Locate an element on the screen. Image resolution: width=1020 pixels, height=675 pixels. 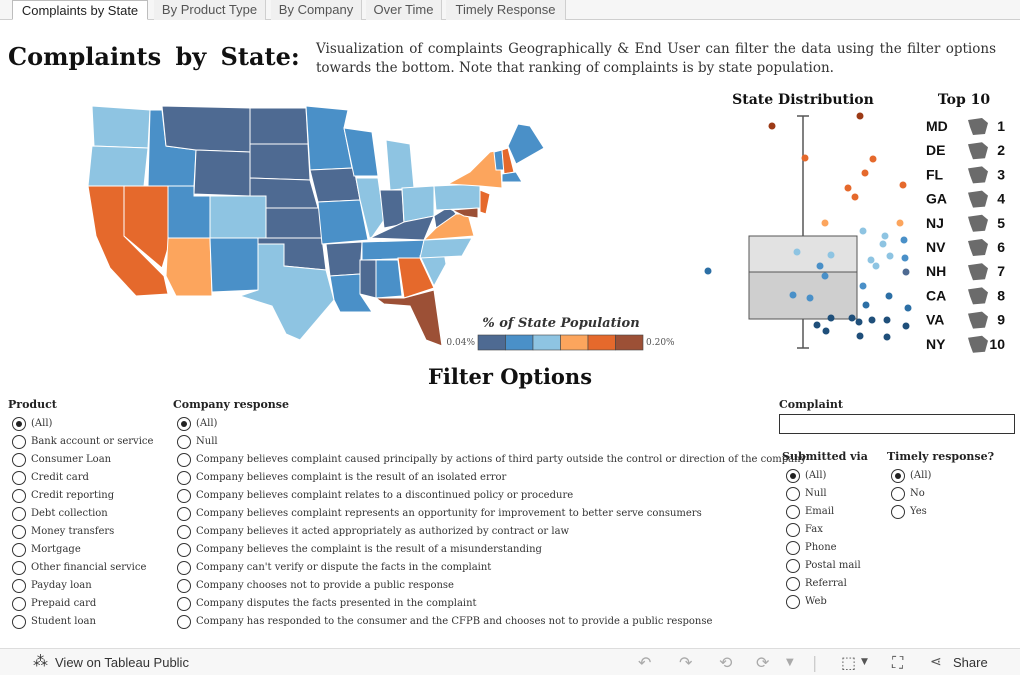
state-WA is located at coordinates (121, 127).